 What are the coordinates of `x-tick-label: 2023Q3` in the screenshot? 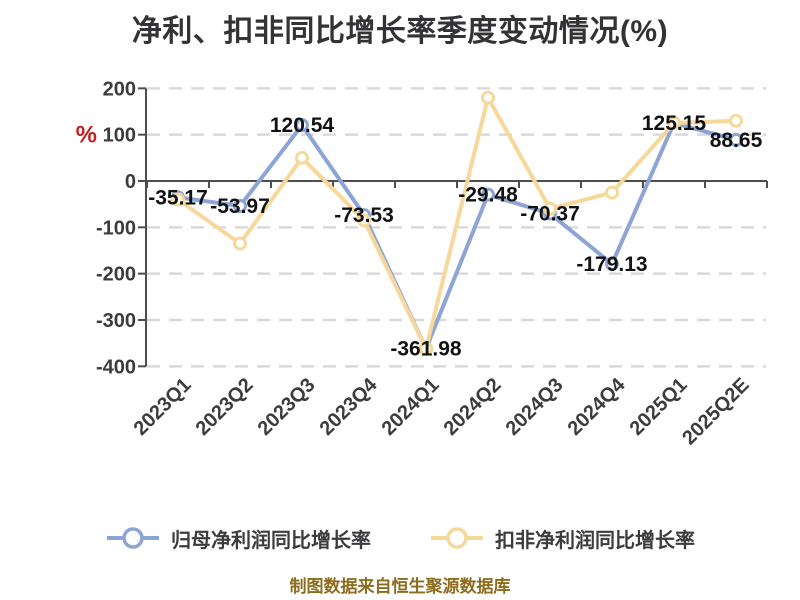 It's located at (287, 407).